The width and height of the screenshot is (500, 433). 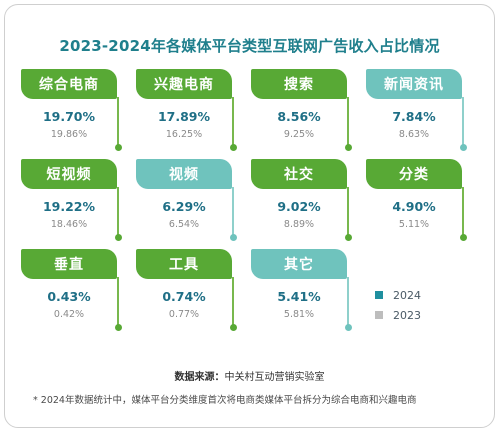 What do you see at coordinates (184, 116) in the screenshot?
I see `value-2024: 17.89%` at bounding box center [184, 116].